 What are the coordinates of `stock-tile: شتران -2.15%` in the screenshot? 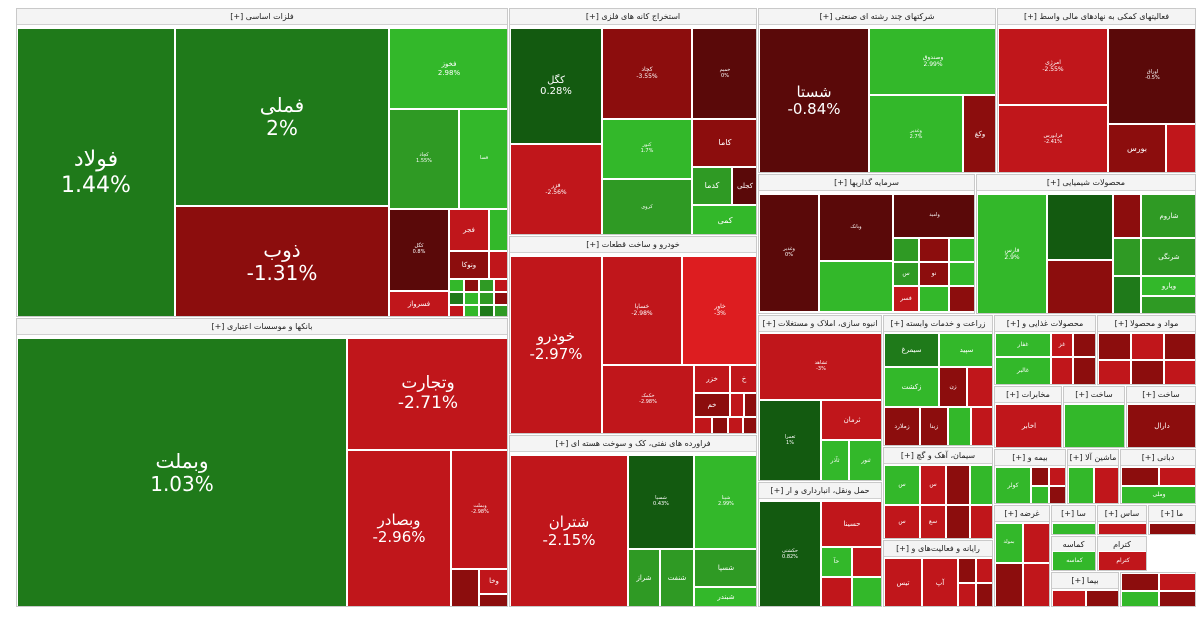 It's located at (569, 530).